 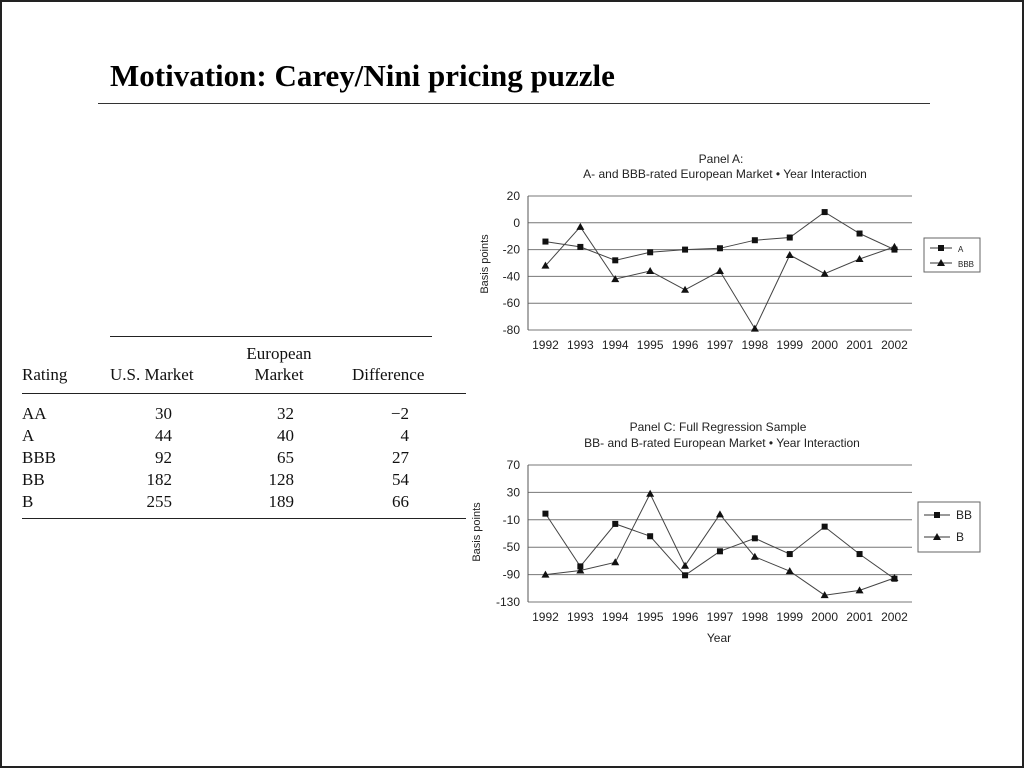 What do you see at coordinates (859, 617) in the screenshot?
I see `chart1-x-tick-label: 2001` at bounding box center [859, 617].